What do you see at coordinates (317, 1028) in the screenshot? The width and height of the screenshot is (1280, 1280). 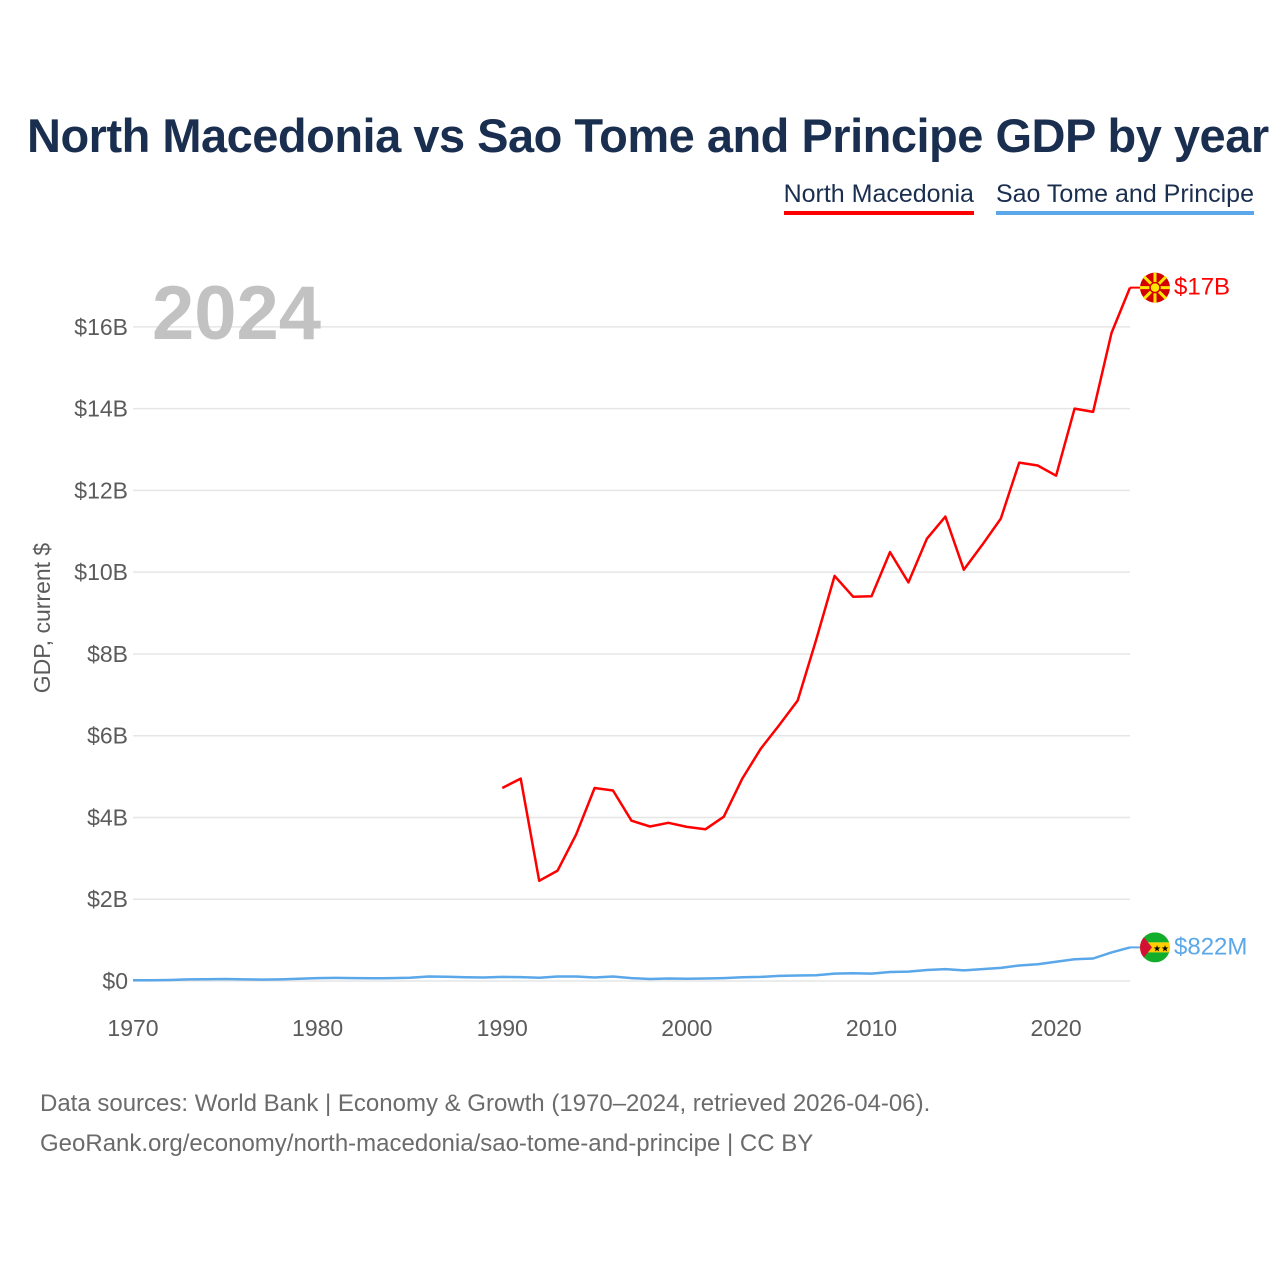 I see `x-tick-label: 1980` at bounding box center [317, 1028].